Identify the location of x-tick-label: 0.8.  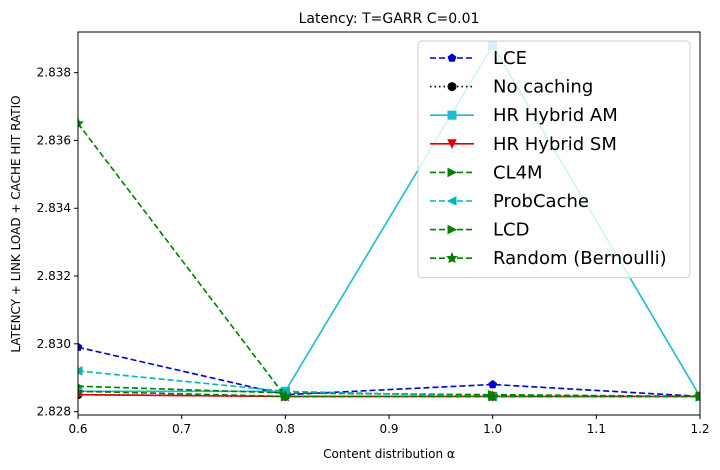
(285, 429).